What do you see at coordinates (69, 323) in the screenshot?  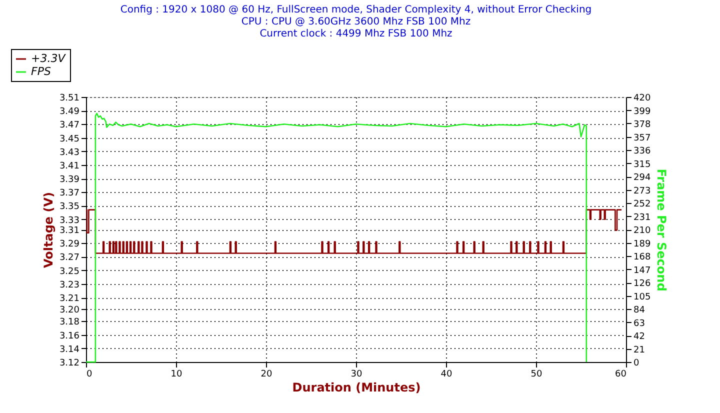 I see `y-tick-label: 3.18` at bounding box center [69, 323].